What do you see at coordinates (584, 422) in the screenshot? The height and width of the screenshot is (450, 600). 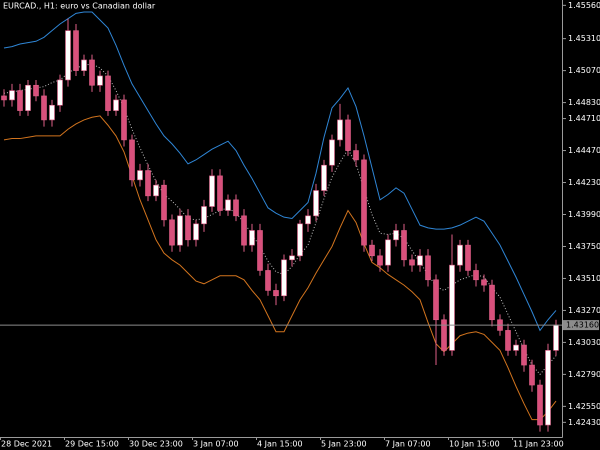 I see `y-tick-label: 1.42430` at bounding box center [584, 422].